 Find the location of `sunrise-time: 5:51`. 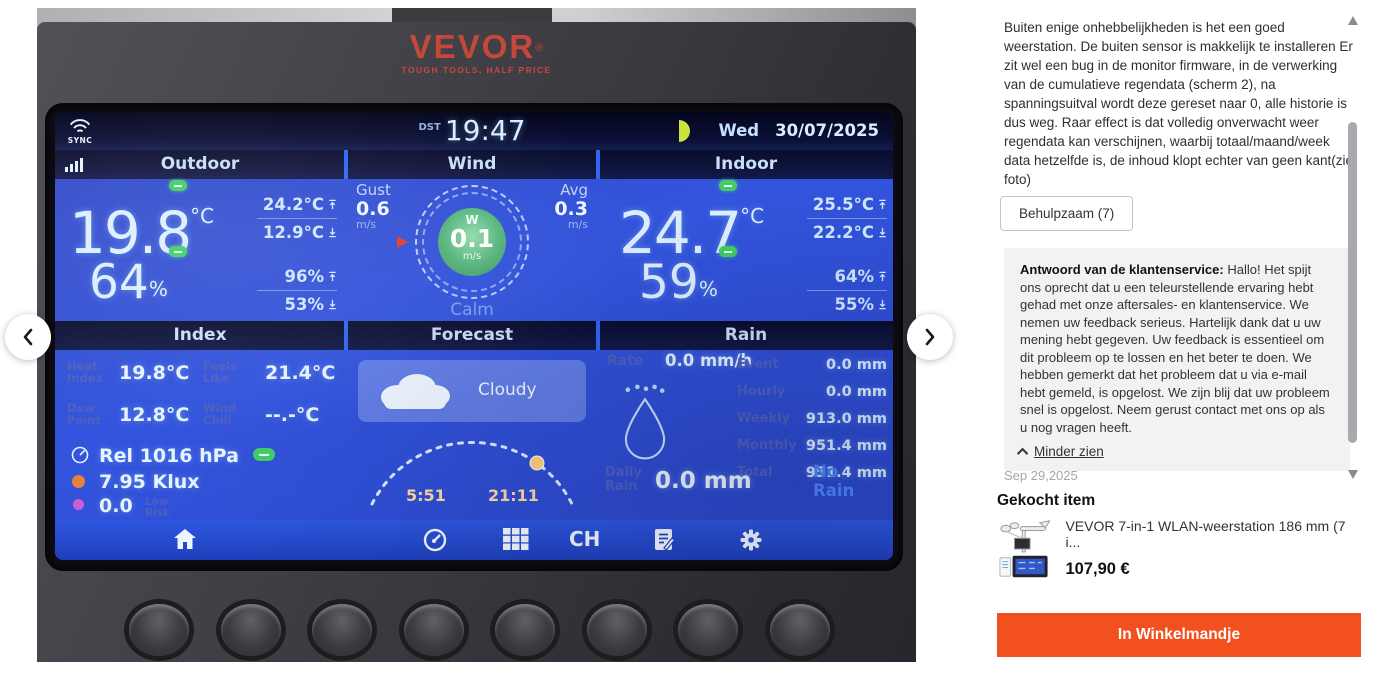

sunrise-time: 5:51 is located at coordinates (426, 495).